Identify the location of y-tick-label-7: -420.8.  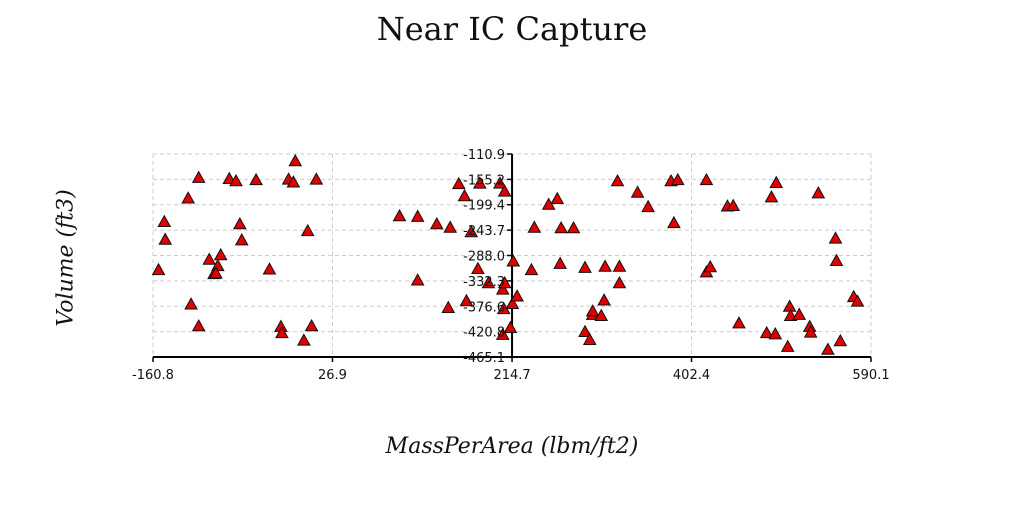
(484, 333).